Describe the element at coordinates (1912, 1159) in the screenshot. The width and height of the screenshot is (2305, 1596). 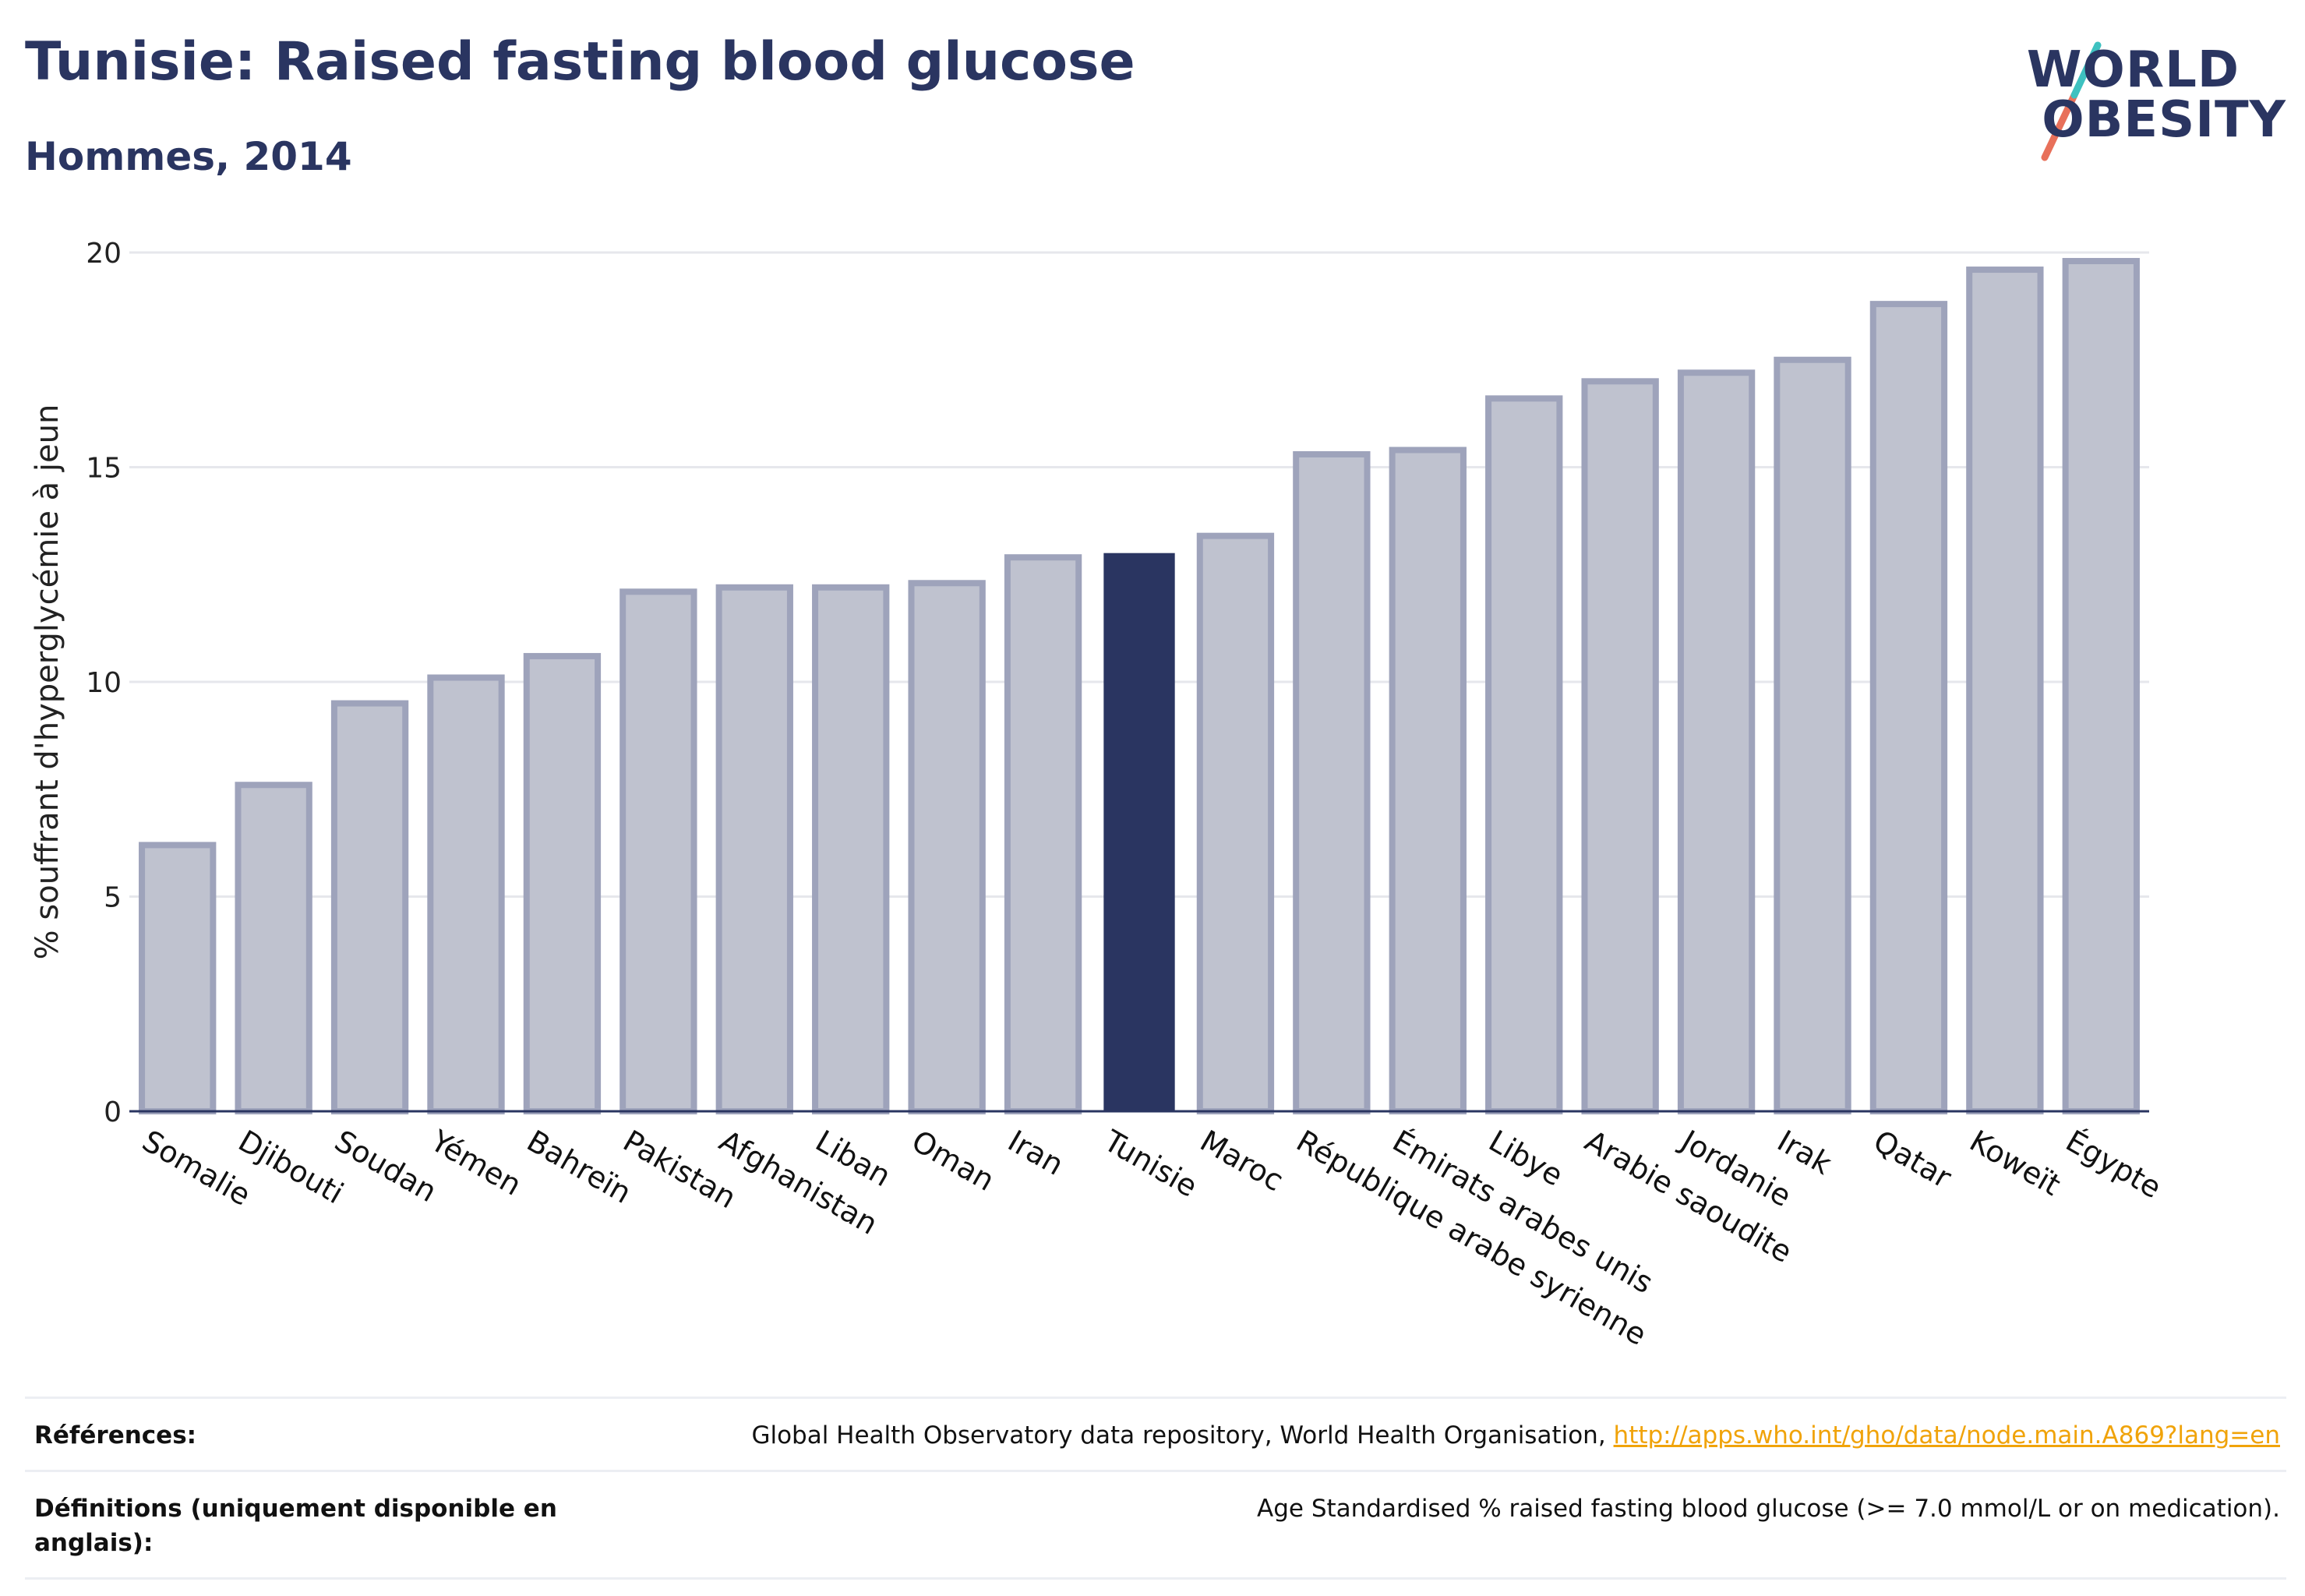
I see `x-tick-label: Qatar` at that location.